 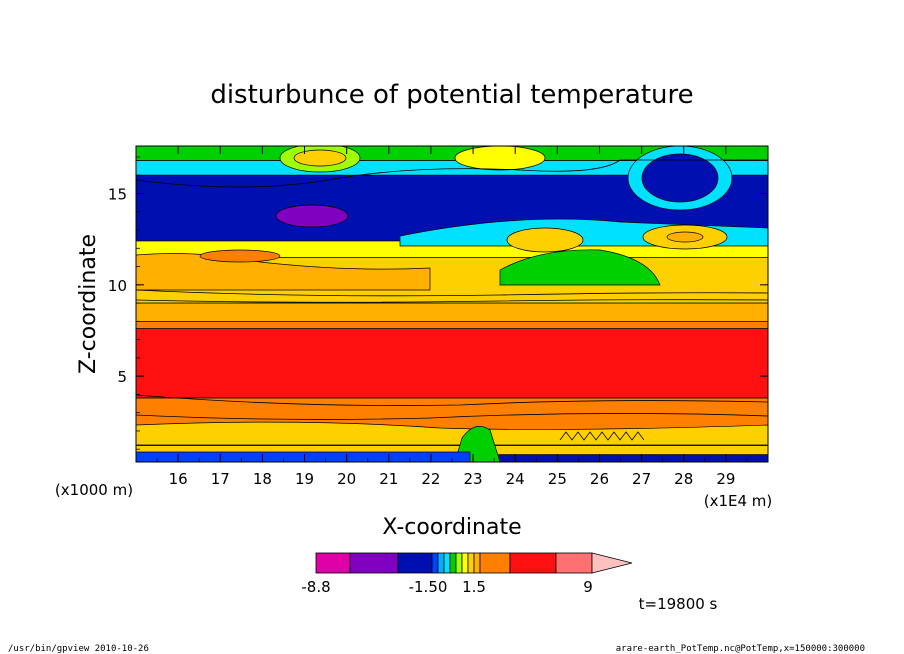 What do you see at coordinates (117, 194) in the screenshot?
I see `y-tick-label: 15` at bounding box center [117, 194].